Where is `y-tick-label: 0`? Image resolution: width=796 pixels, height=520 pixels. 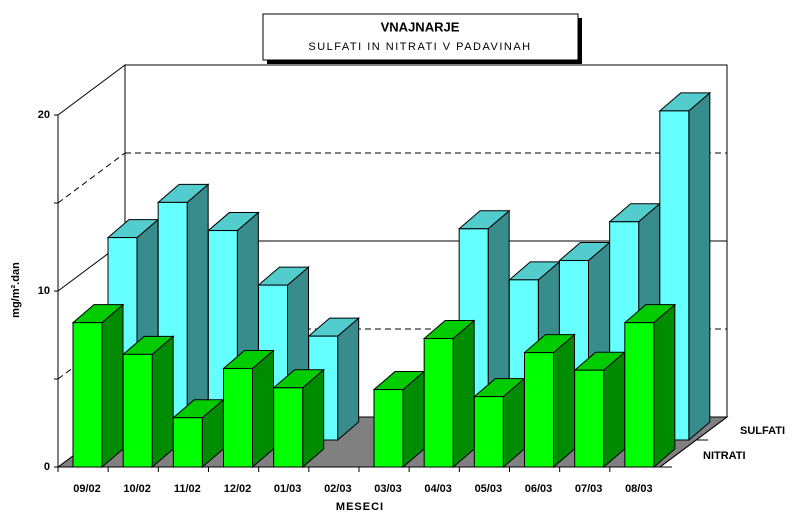
y-tick-label: 0 is located at coordinates (47, 467).